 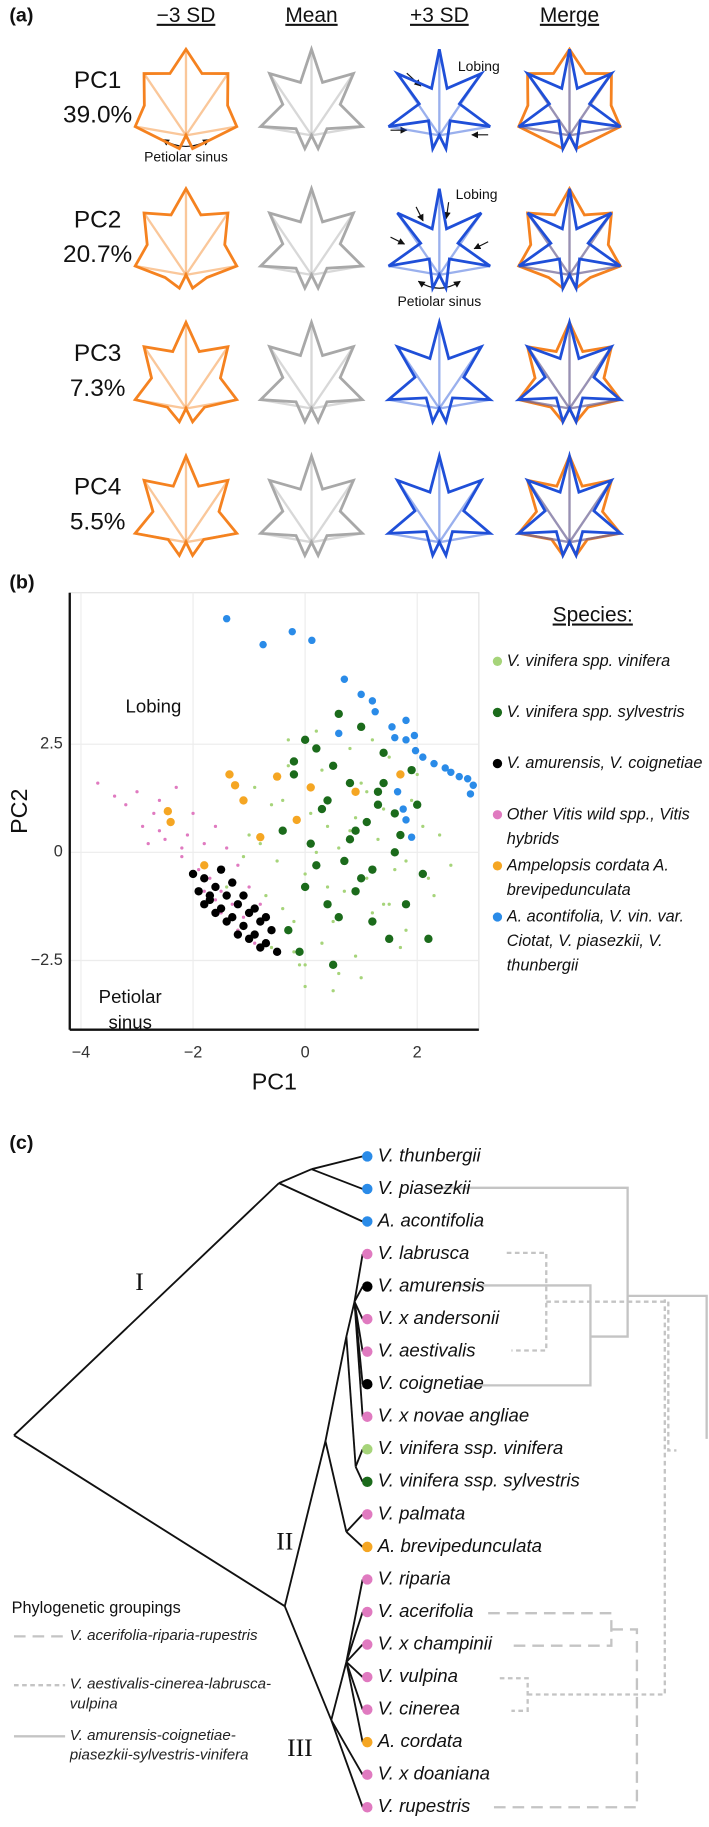 What do you see at coordinates (414, 1577) in the screenshot?
I see `taxon-label: V. riparia` at bounding box center [414, 1577].